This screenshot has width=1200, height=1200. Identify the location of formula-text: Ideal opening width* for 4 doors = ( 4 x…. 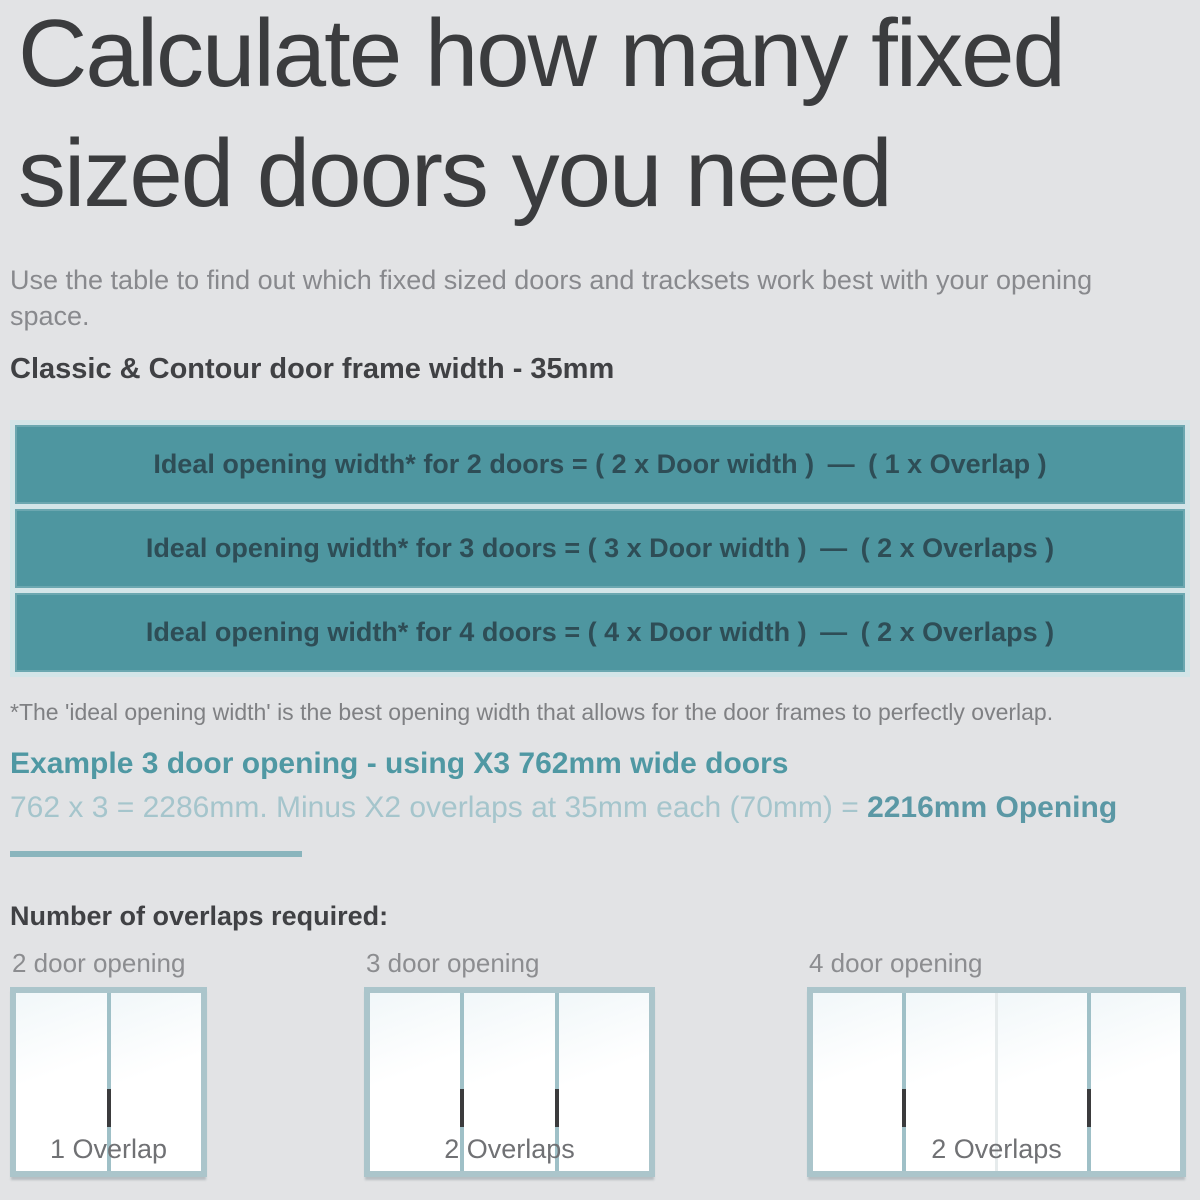
(600, 631).